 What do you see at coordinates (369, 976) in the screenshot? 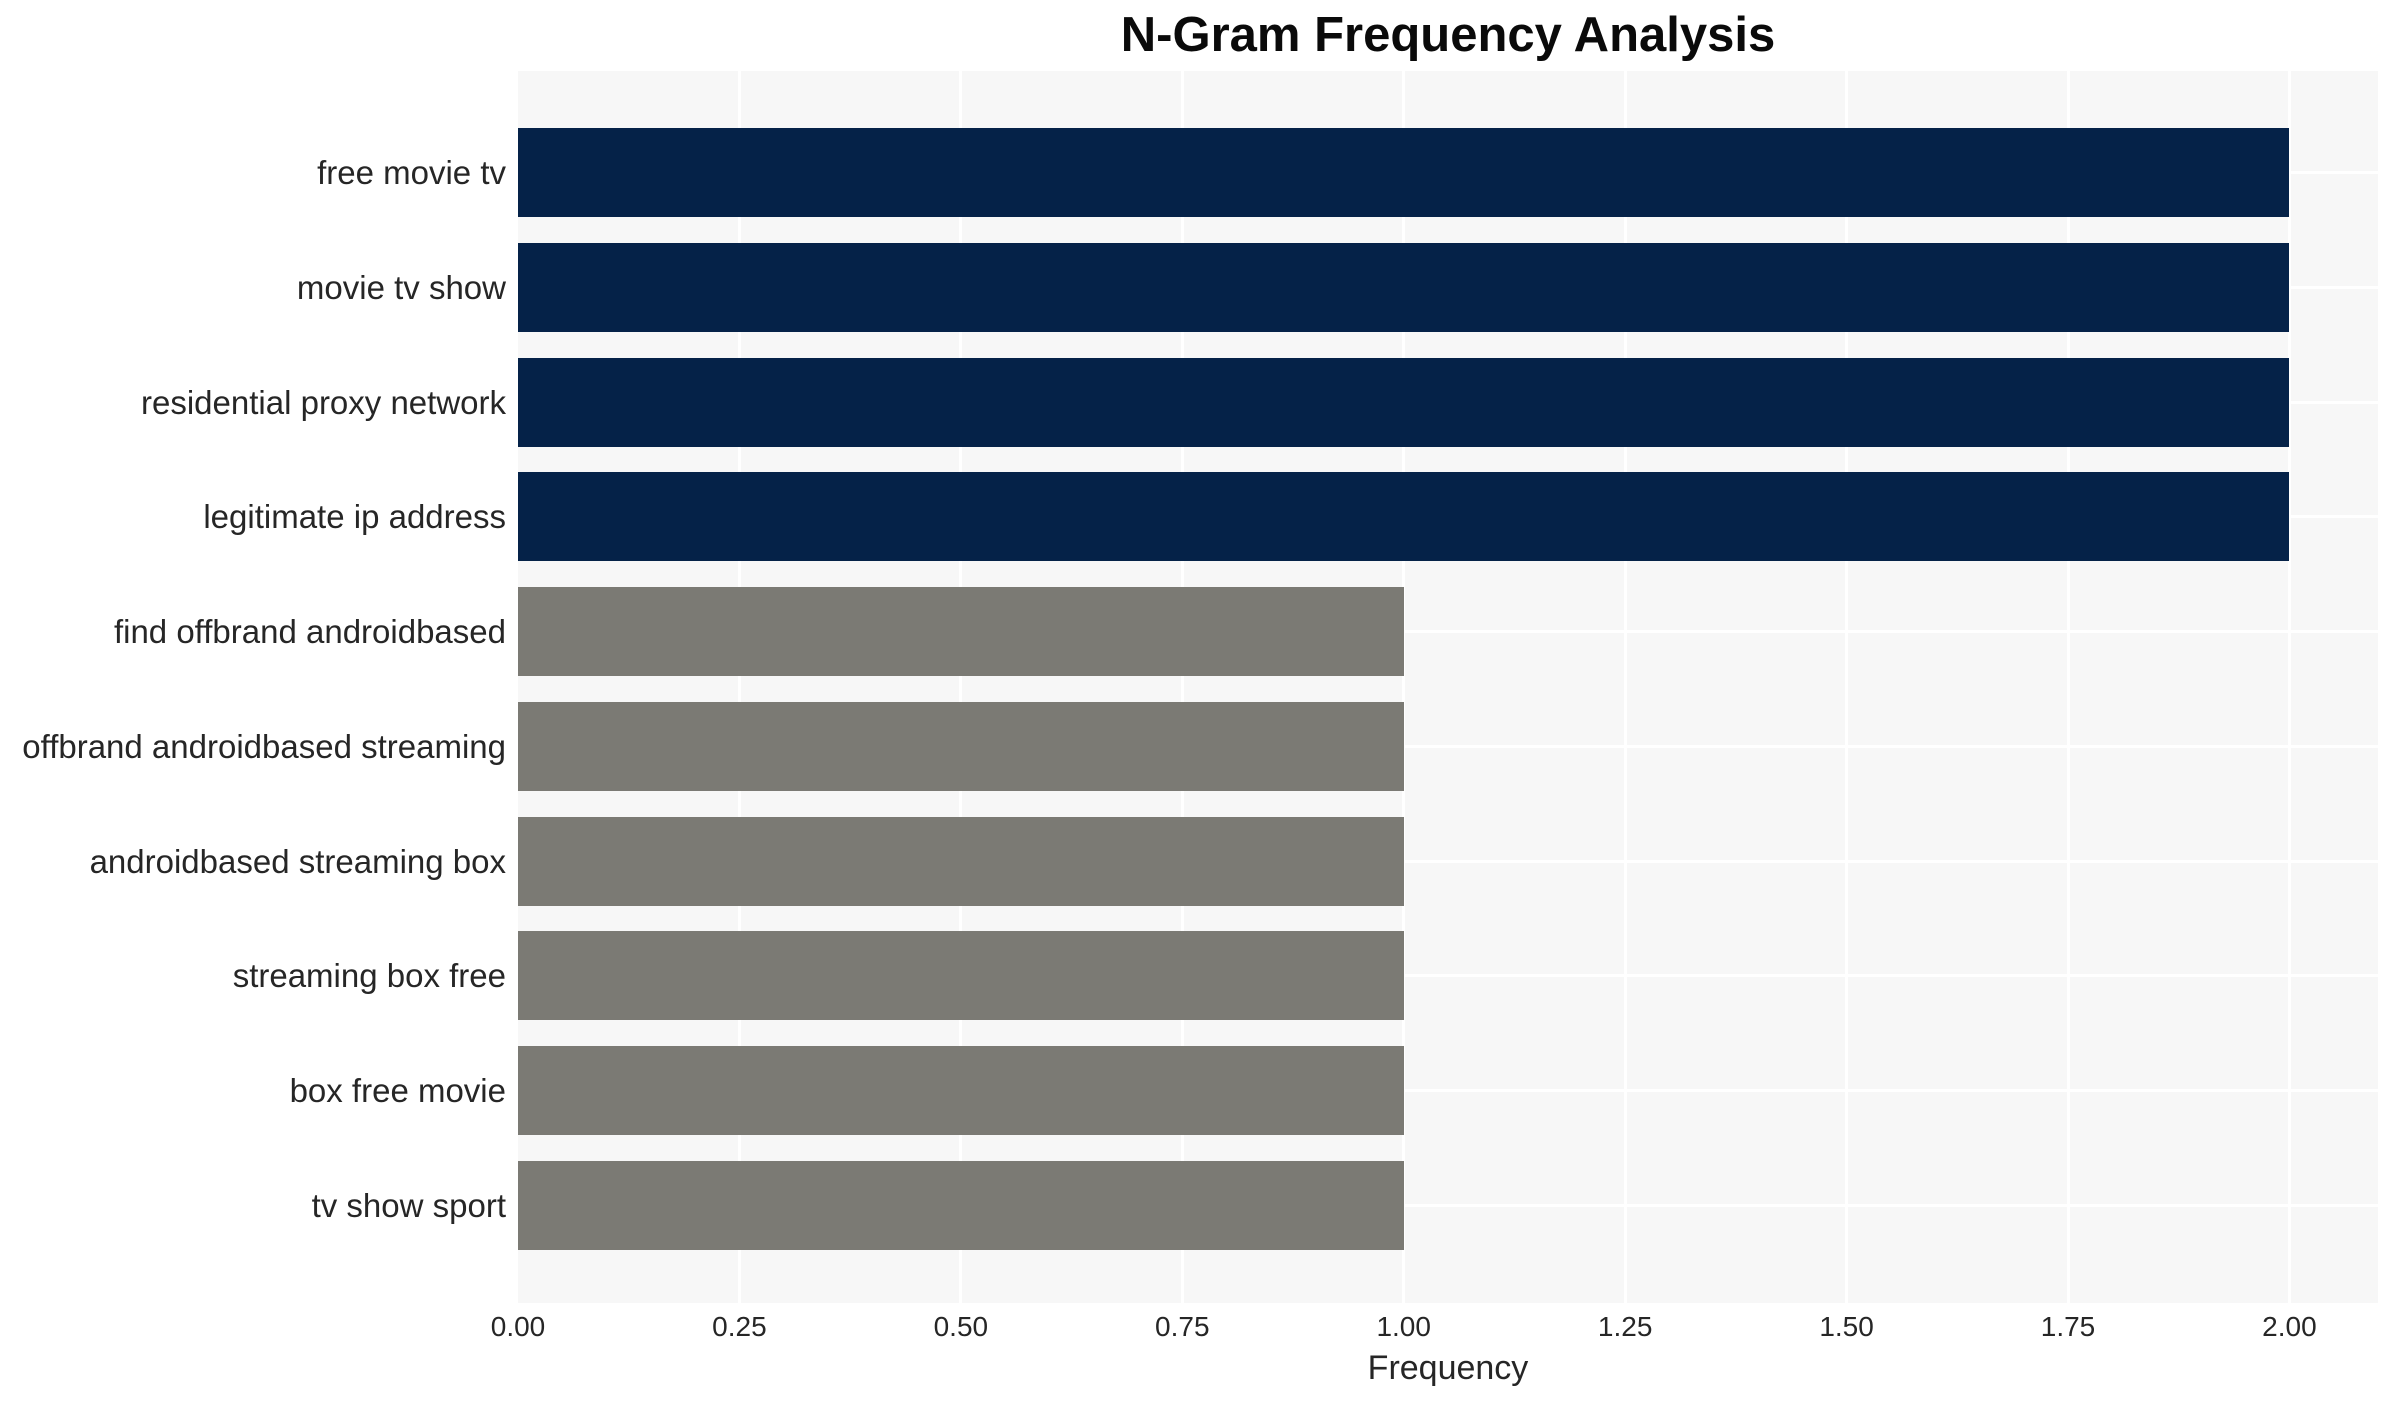
I see `category-label: streaming box free` at bounding box center [369, 976].